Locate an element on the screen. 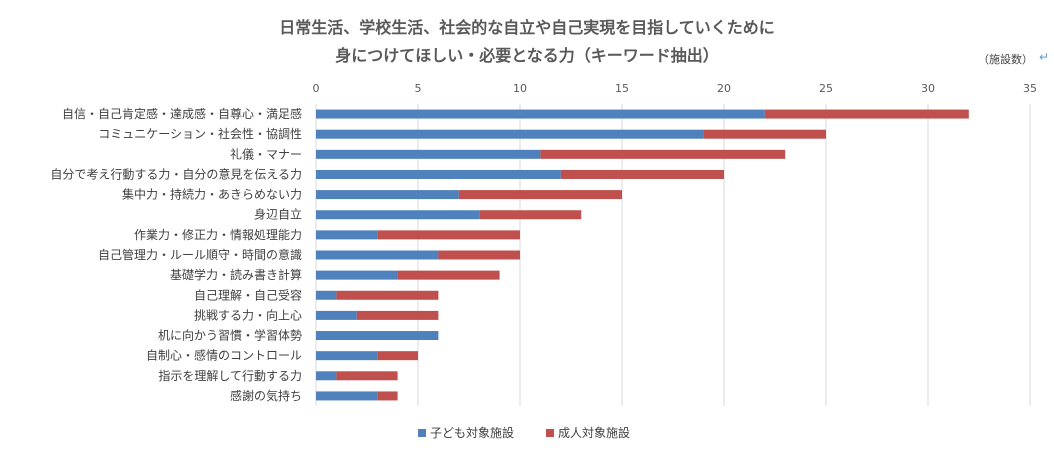  x-tick-label: 0 is located at coordinates (316, 88).